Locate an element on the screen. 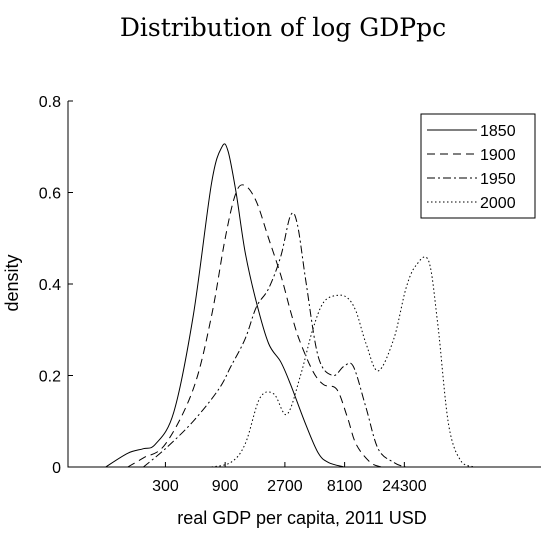  legend-label-1850: 1850 is located at coordinates (498, 131).